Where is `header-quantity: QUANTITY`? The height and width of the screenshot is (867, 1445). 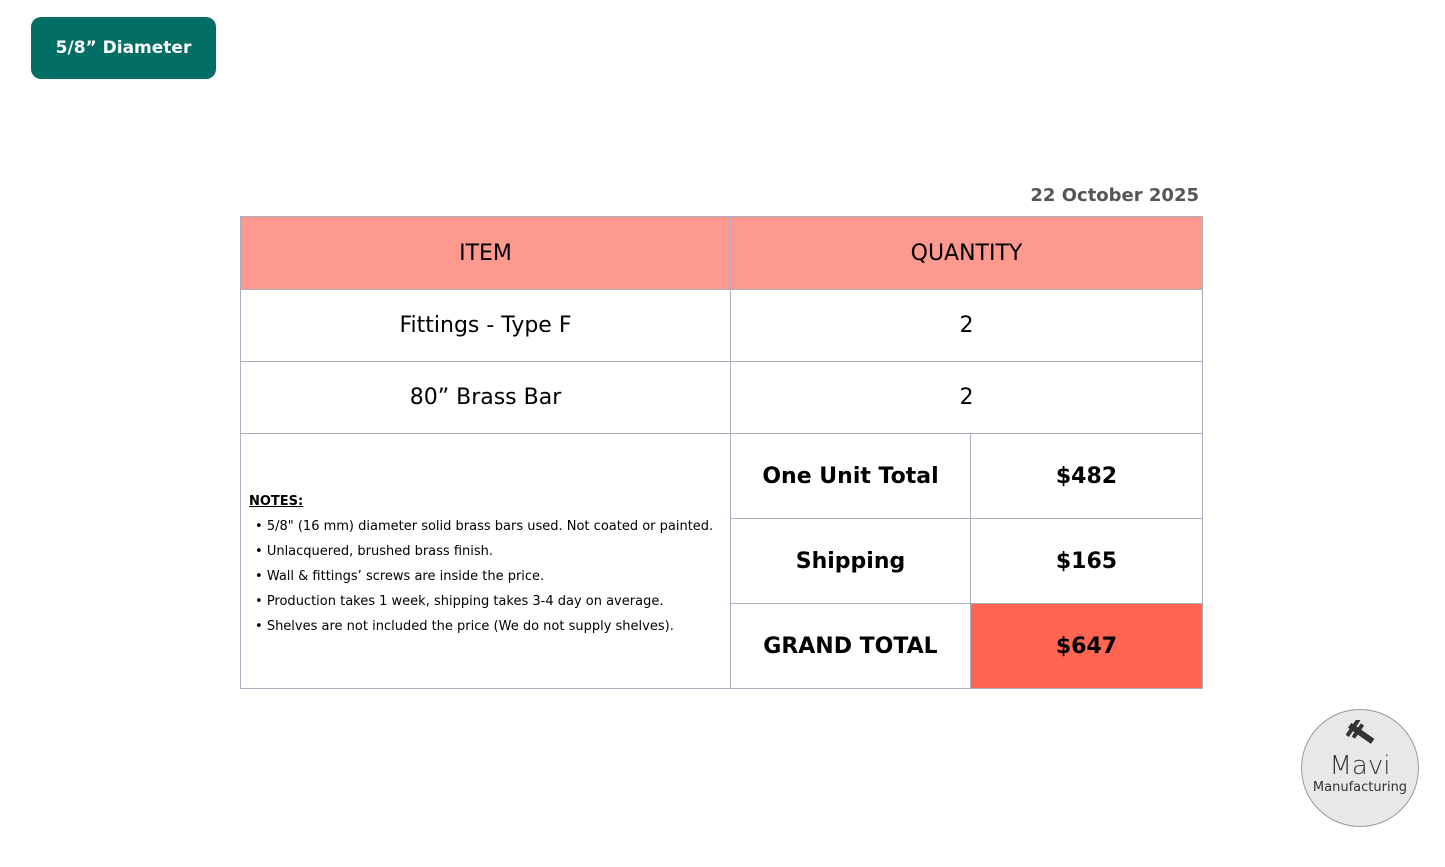 header-quantity: QUANTITY is located at coordinates (966, 253).